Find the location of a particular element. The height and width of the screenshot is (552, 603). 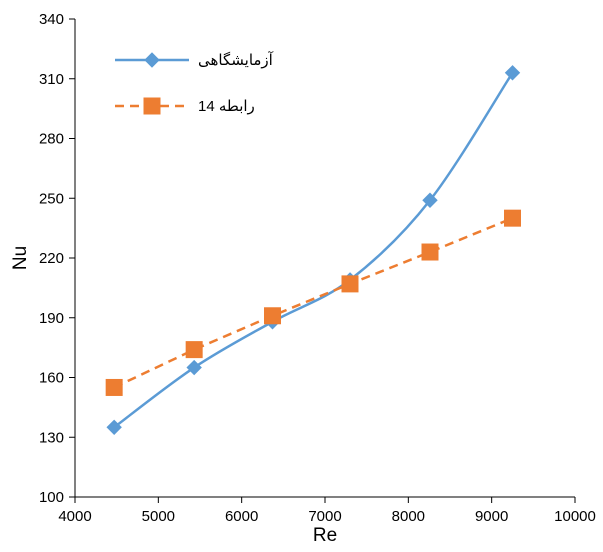

legend-item: رابطه 14 is located at coordinates (185, 106).